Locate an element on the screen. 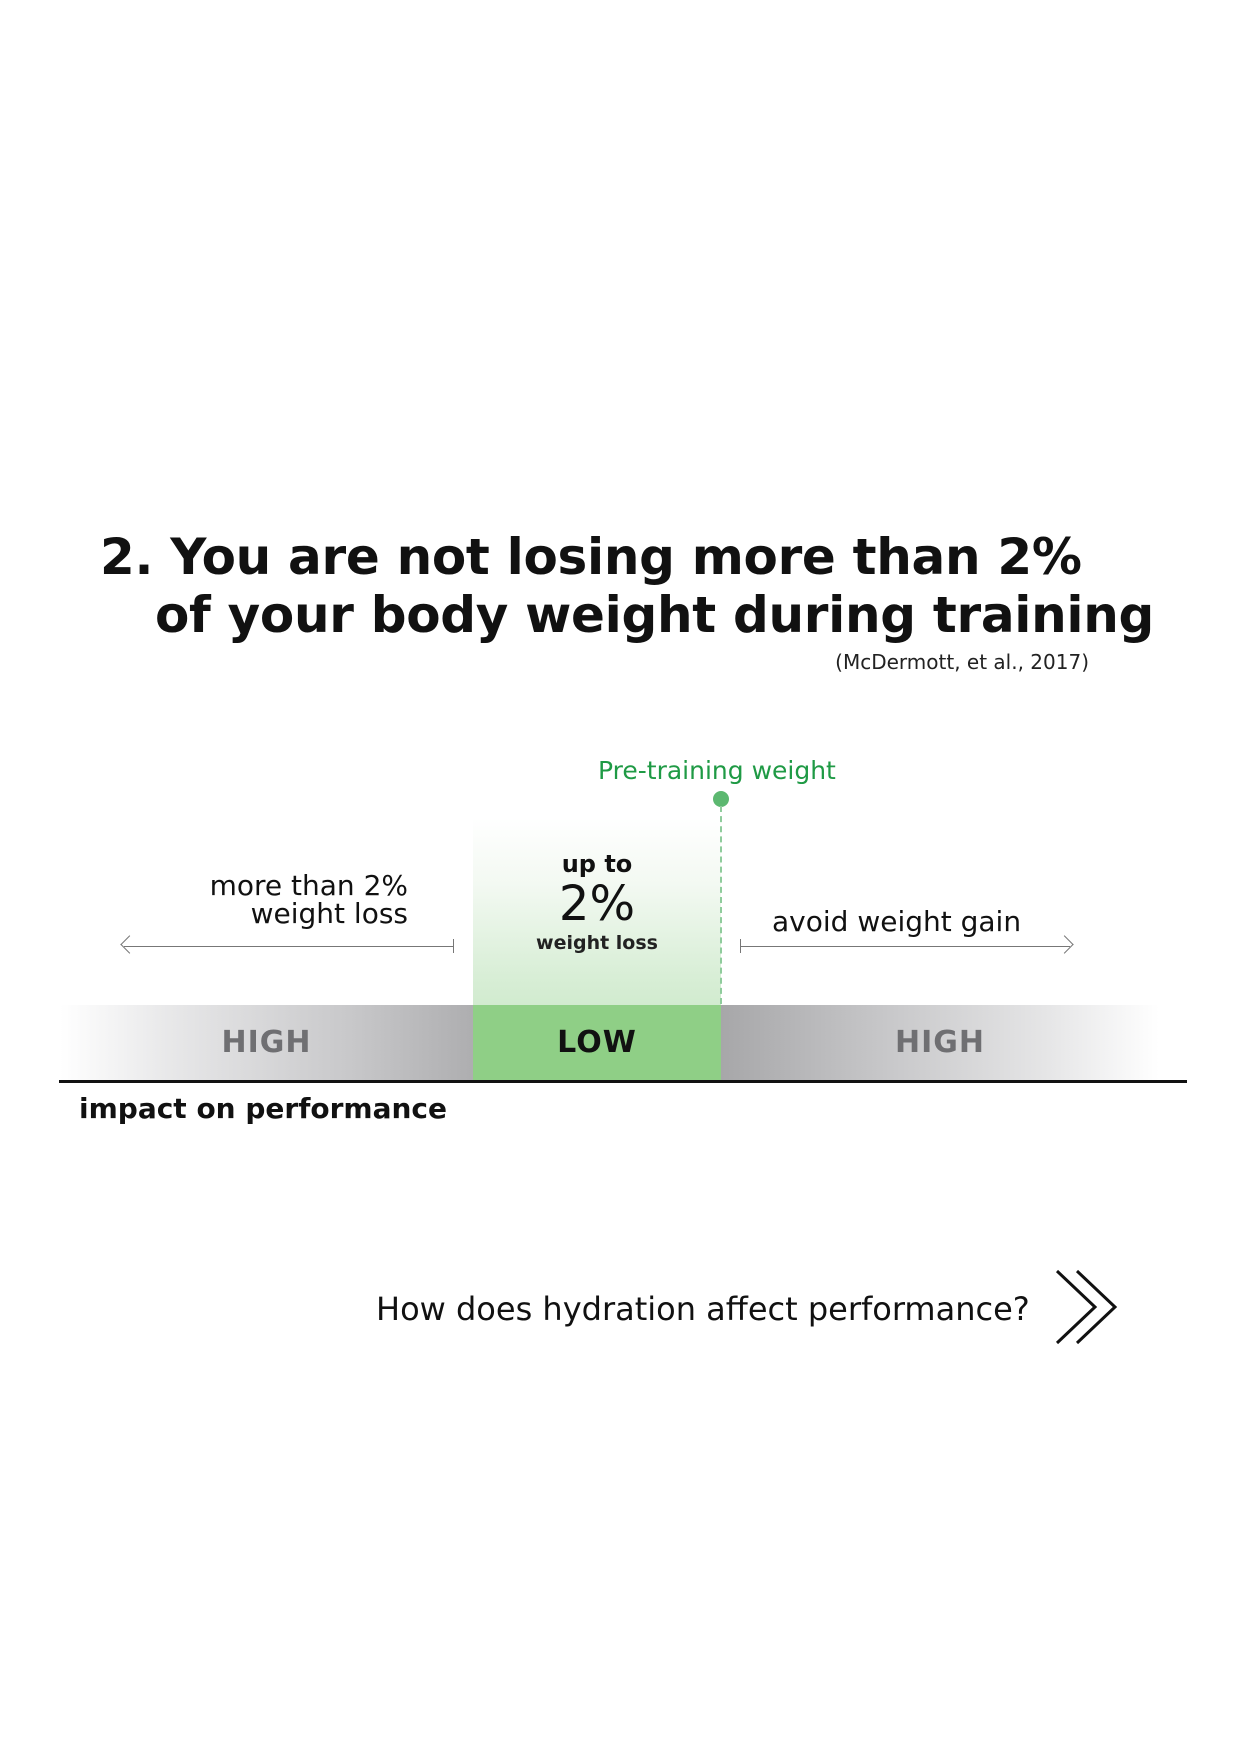 The width and height of the screenshot is (1240, 1754). axis-baseline is located at coordinates (623, 1081).